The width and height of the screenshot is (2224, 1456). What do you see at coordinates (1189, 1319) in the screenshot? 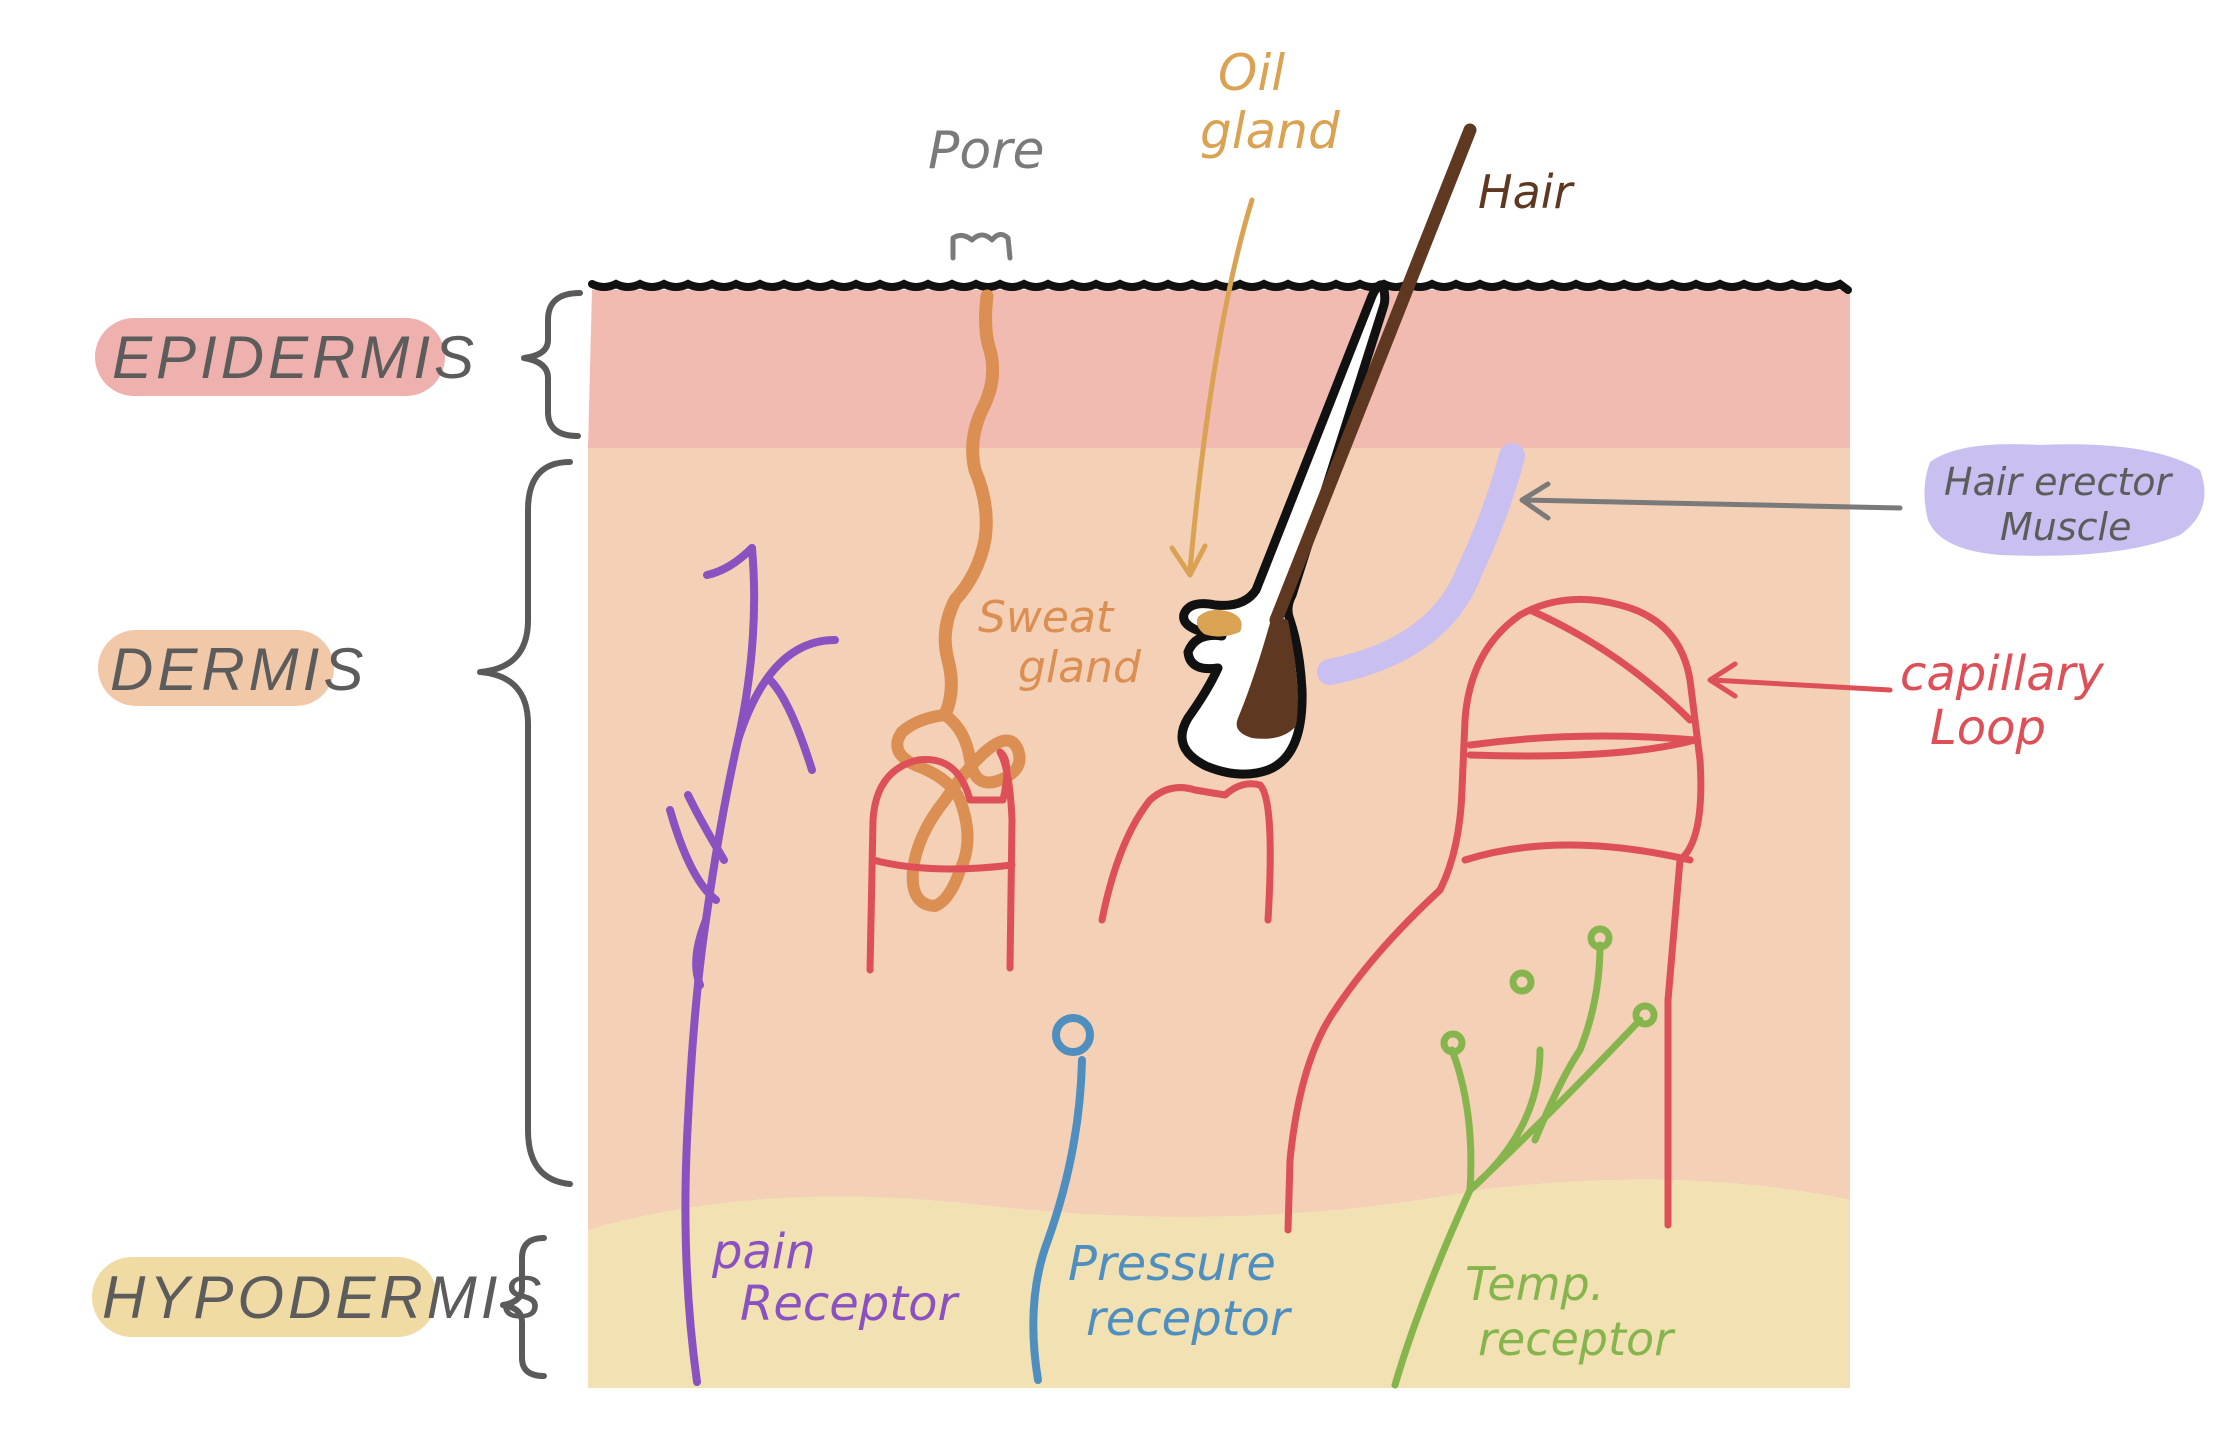
I see `pressure-receptor-label-line2: receptor` at bounding box center [1189, 1319].